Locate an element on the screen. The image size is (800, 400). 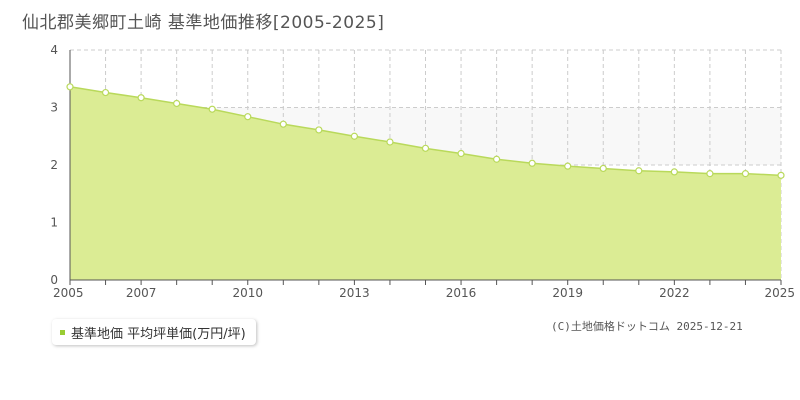
x-tick-label: 2016 is located at coordinates (461, 293).